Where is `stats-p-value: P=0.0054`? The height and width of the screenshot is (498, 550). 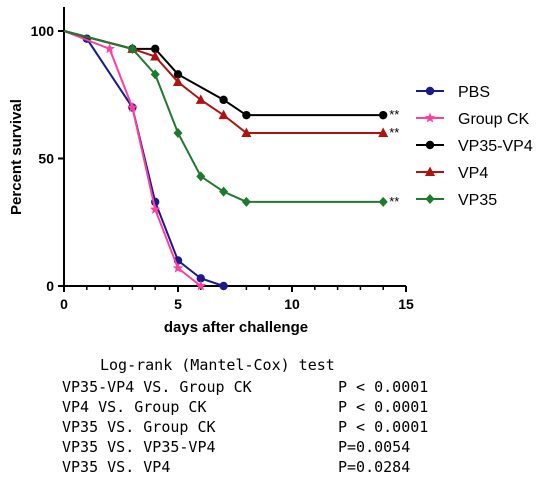 stats-p-value: P=0.0054 is located at coordinates (374, 447).